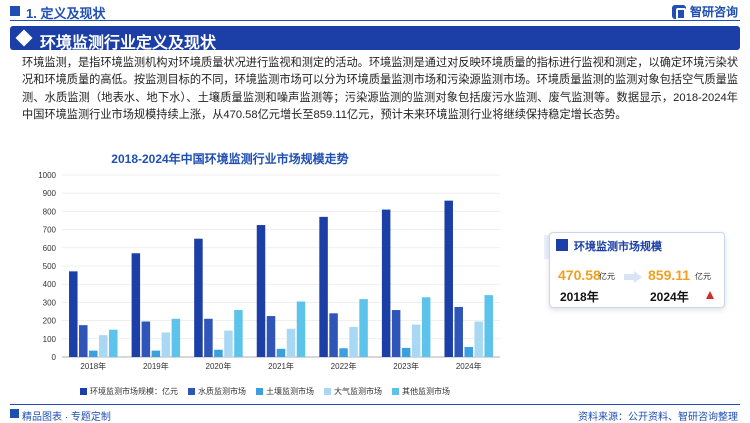 This screenshot has width=750, height=423. I want to click on x-tick-label: 2023年, so click(406, 366).